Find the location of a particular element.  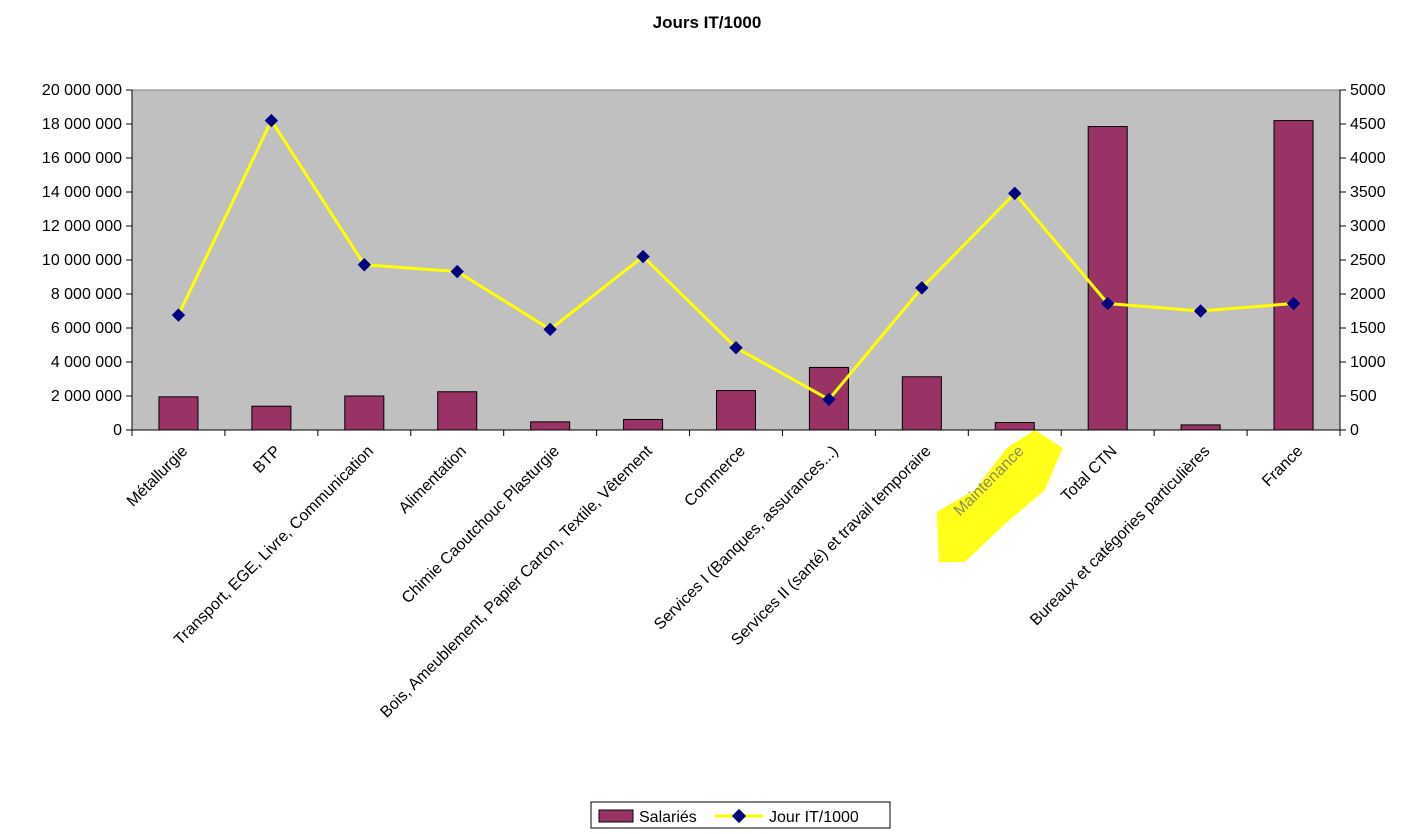

x-label-bureaux-et-categories-particulieres: Bureaux et catégories particulières is located at coordinates (1120, 536).